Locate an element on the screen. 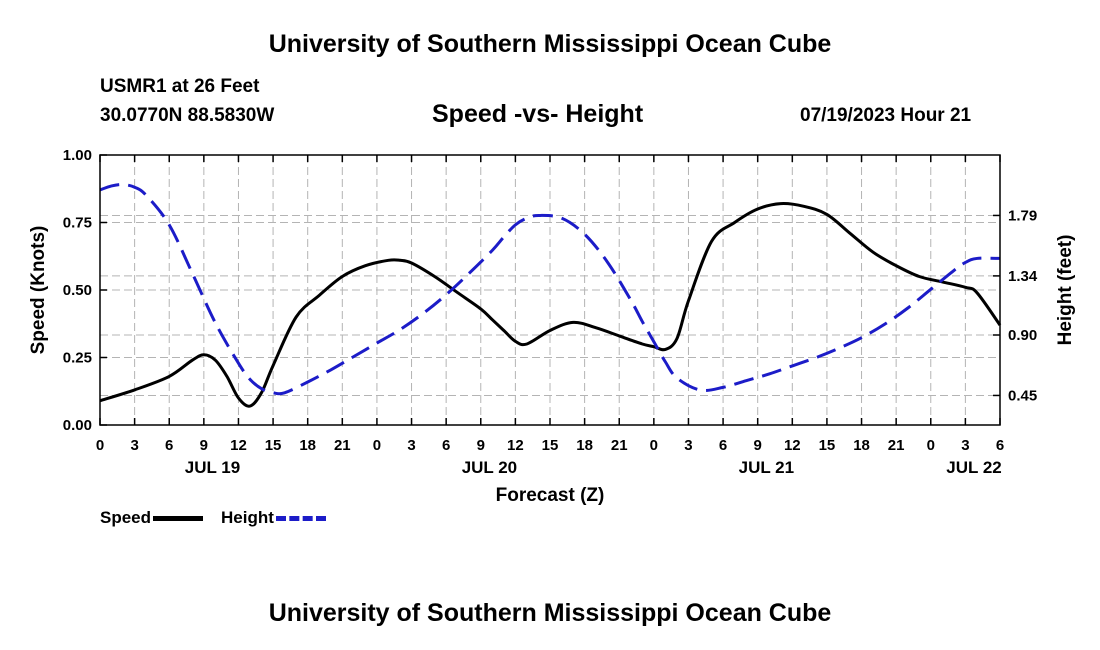  legend-height-line is located at coordinates (300, 518).